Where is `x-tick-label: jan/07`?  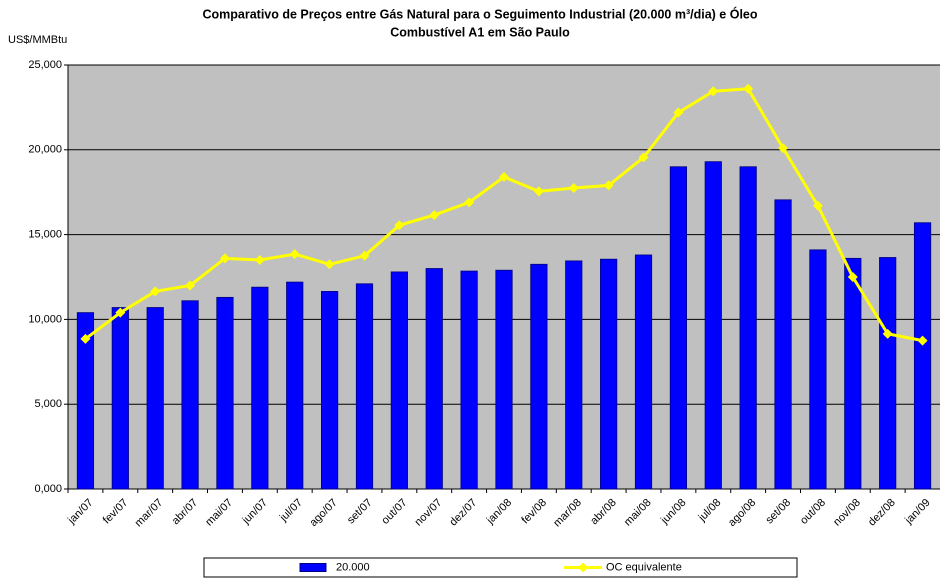 x-tick-label: jan/07 is located at coordinates (80, 512).